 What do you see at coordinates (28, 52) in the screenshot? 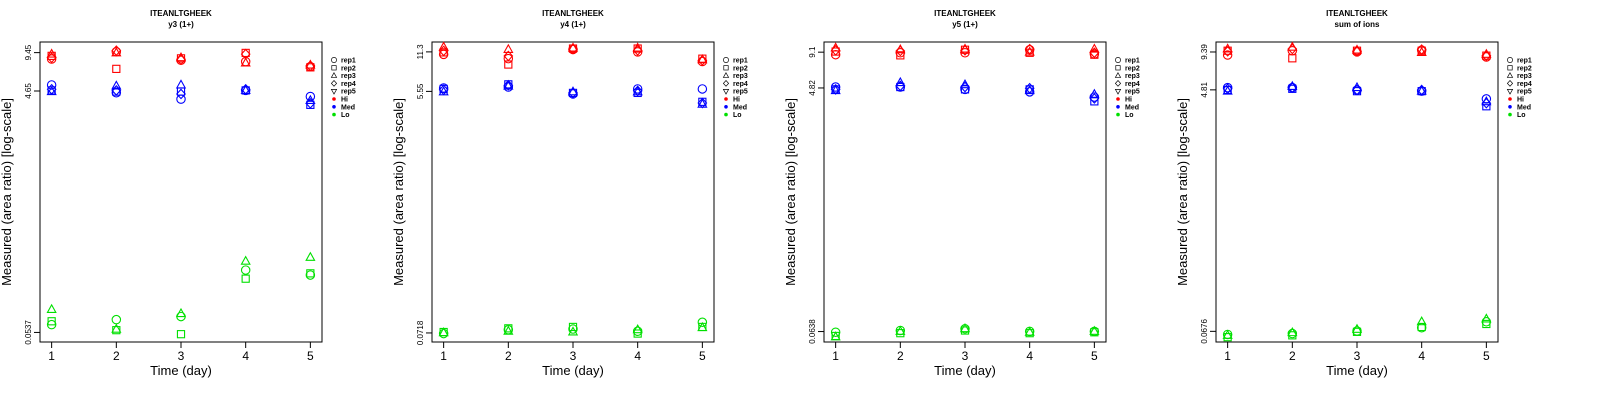
I see `y-tick-label: 9.45` at bounding box center [28, 52].